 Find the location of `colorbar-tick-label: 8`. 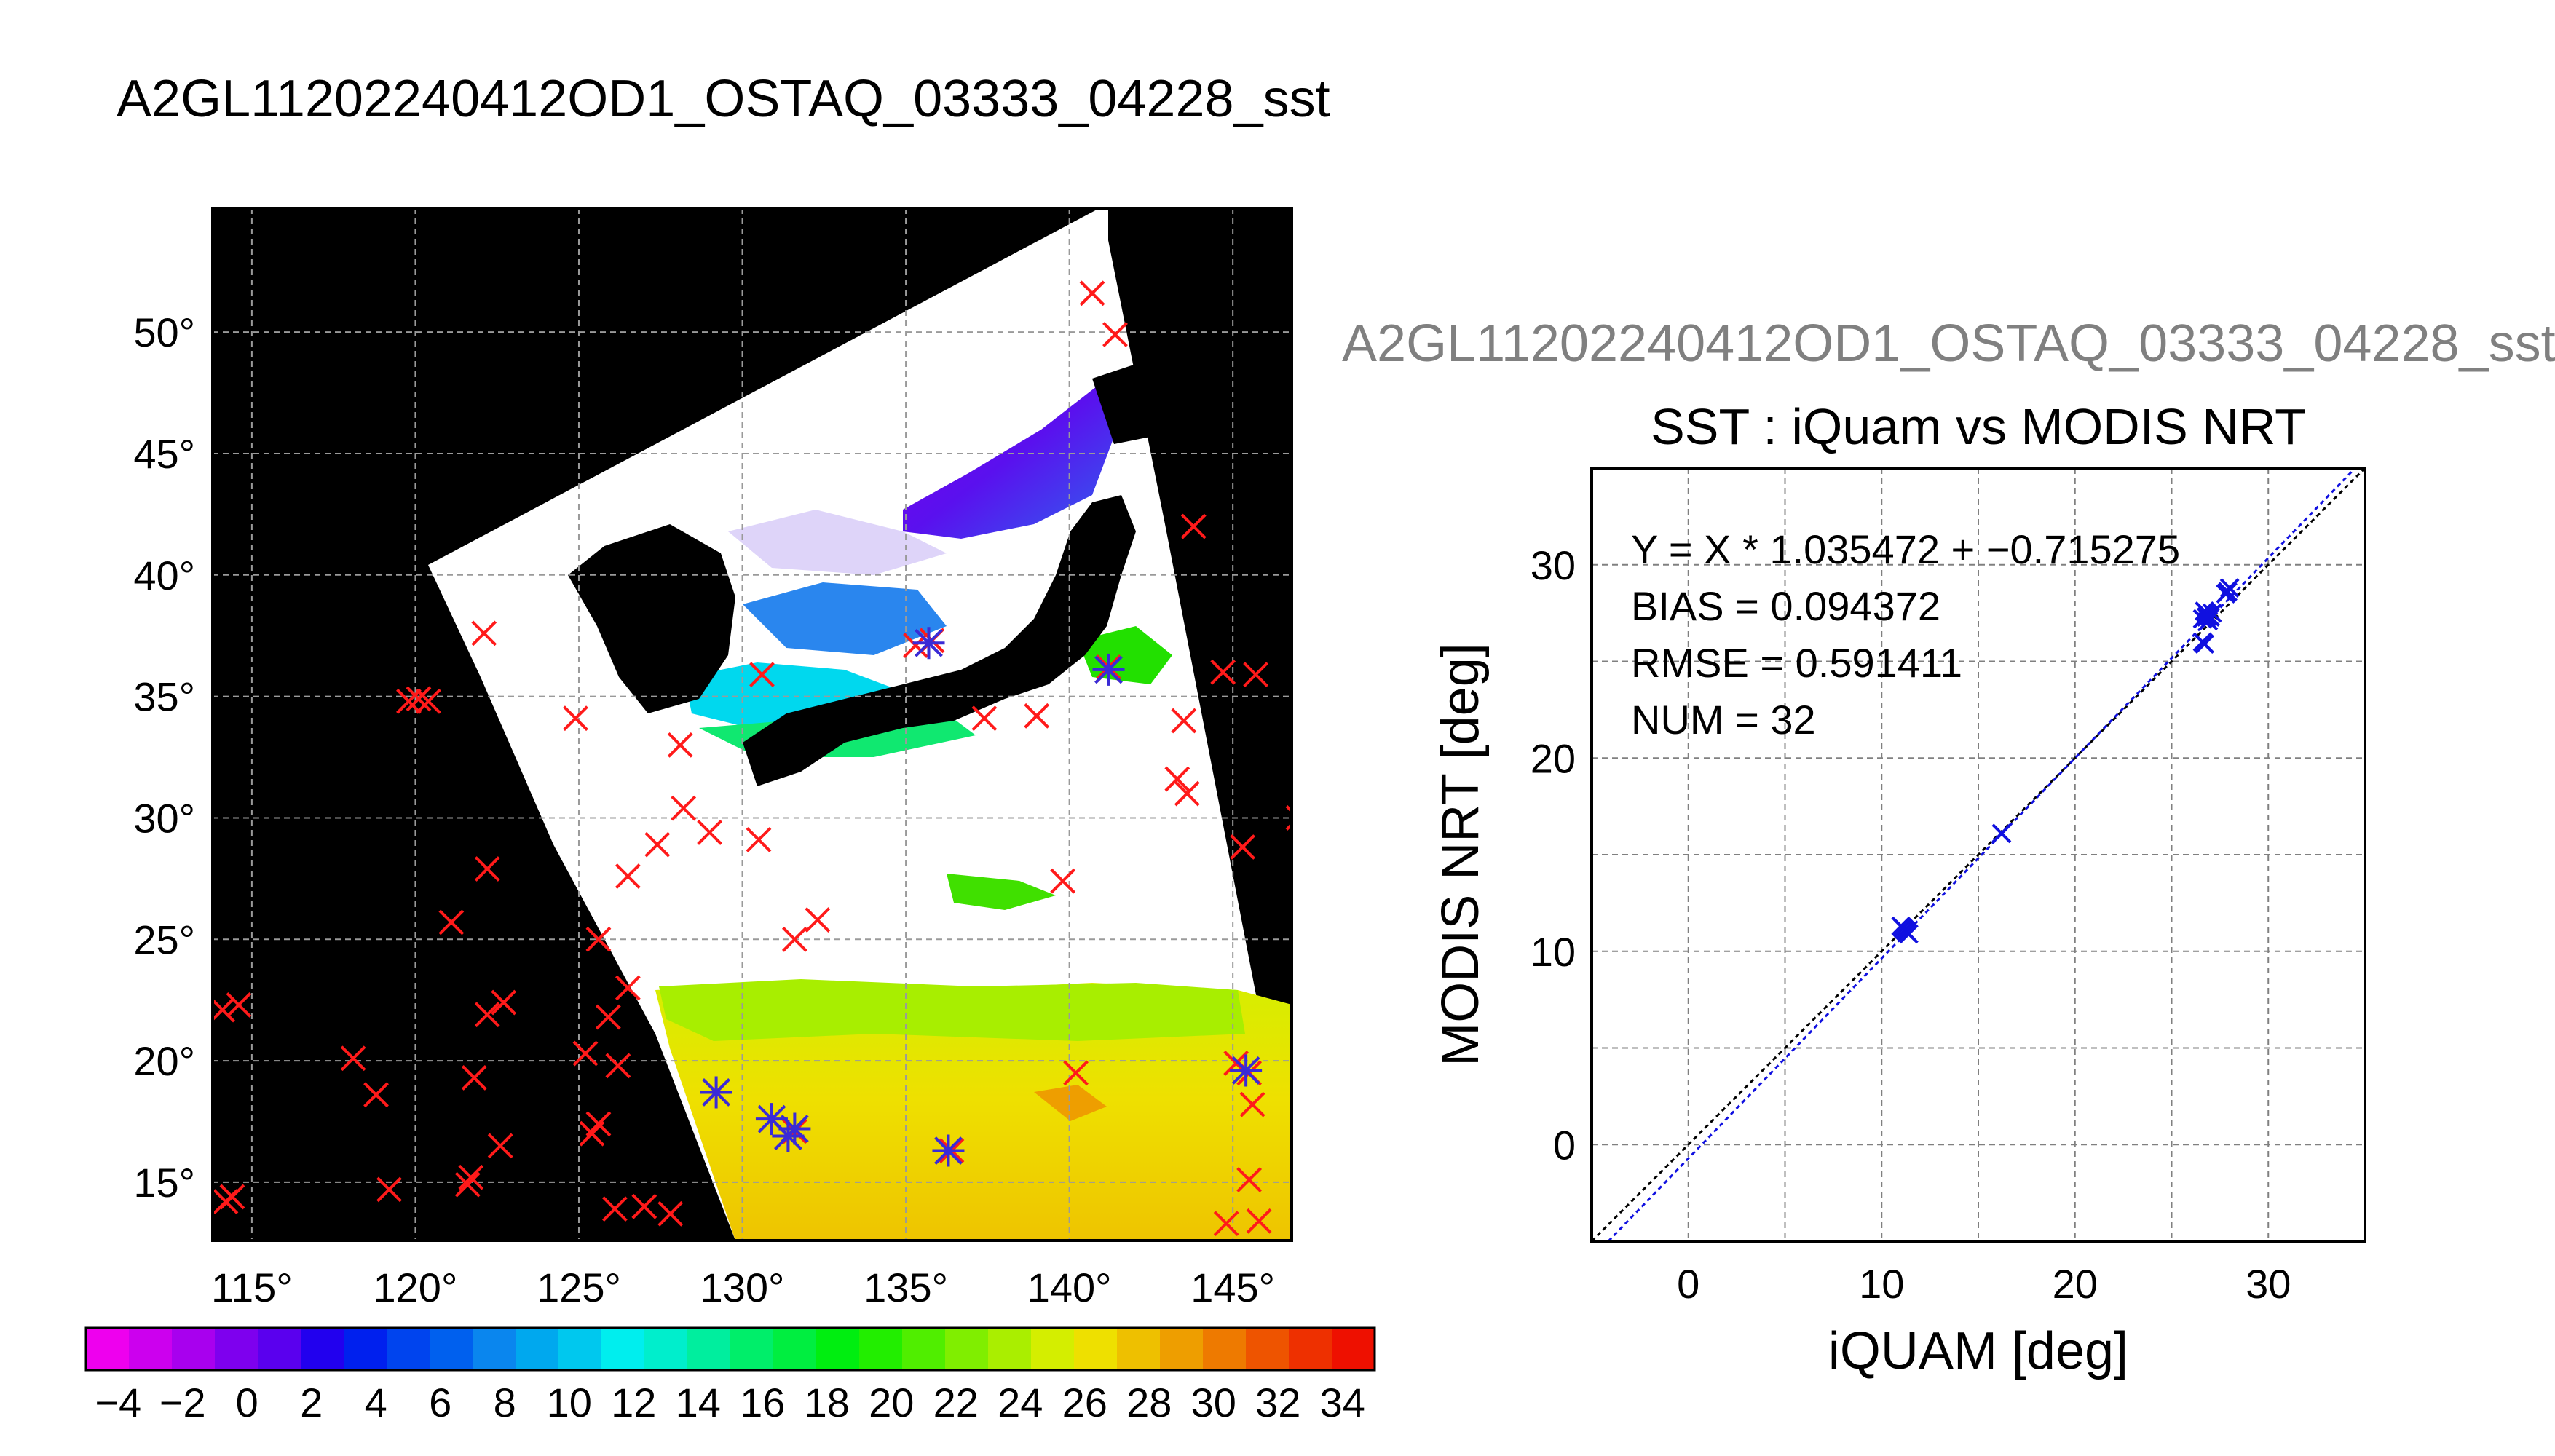

colorbar-tick-label: 8 is located at coordinates (505, 1402).